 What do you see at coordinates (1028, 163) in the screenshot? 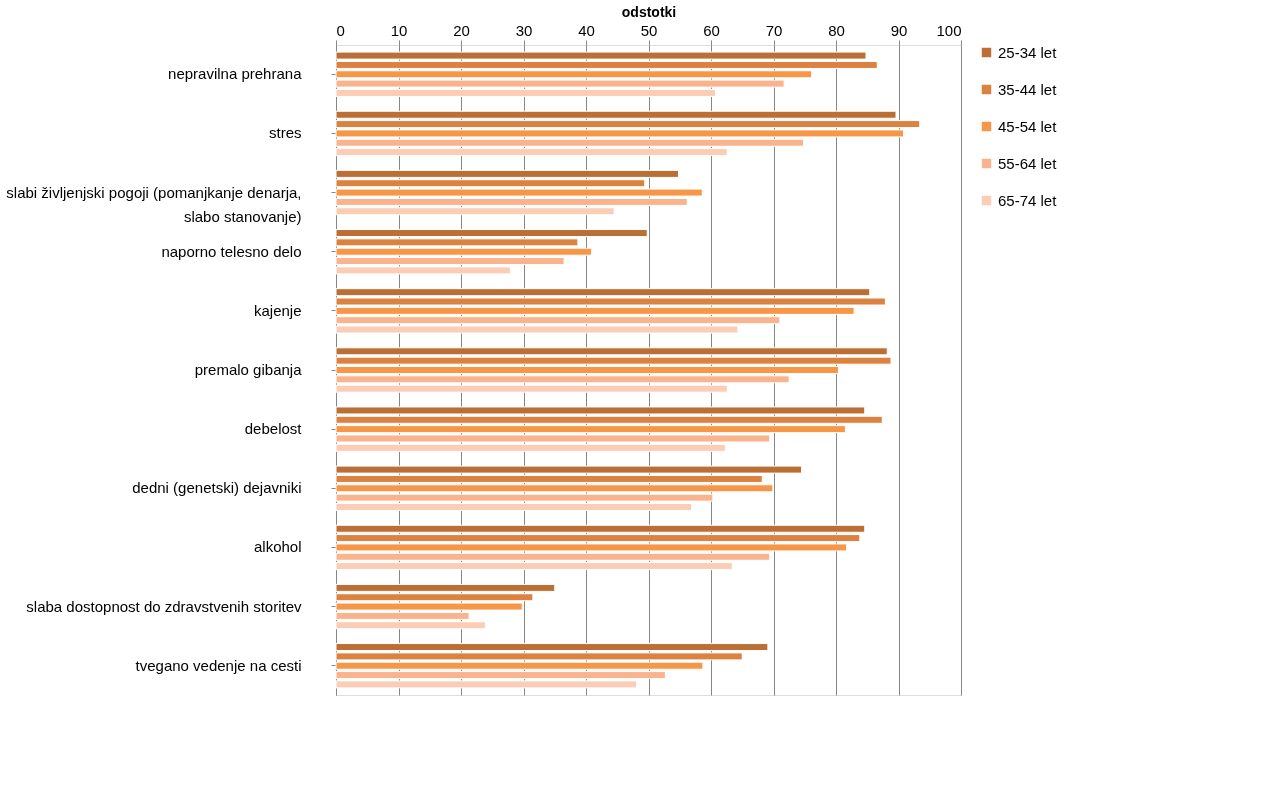
I see `legend-label: 55-64 let` at bounding box center [1028, 163].